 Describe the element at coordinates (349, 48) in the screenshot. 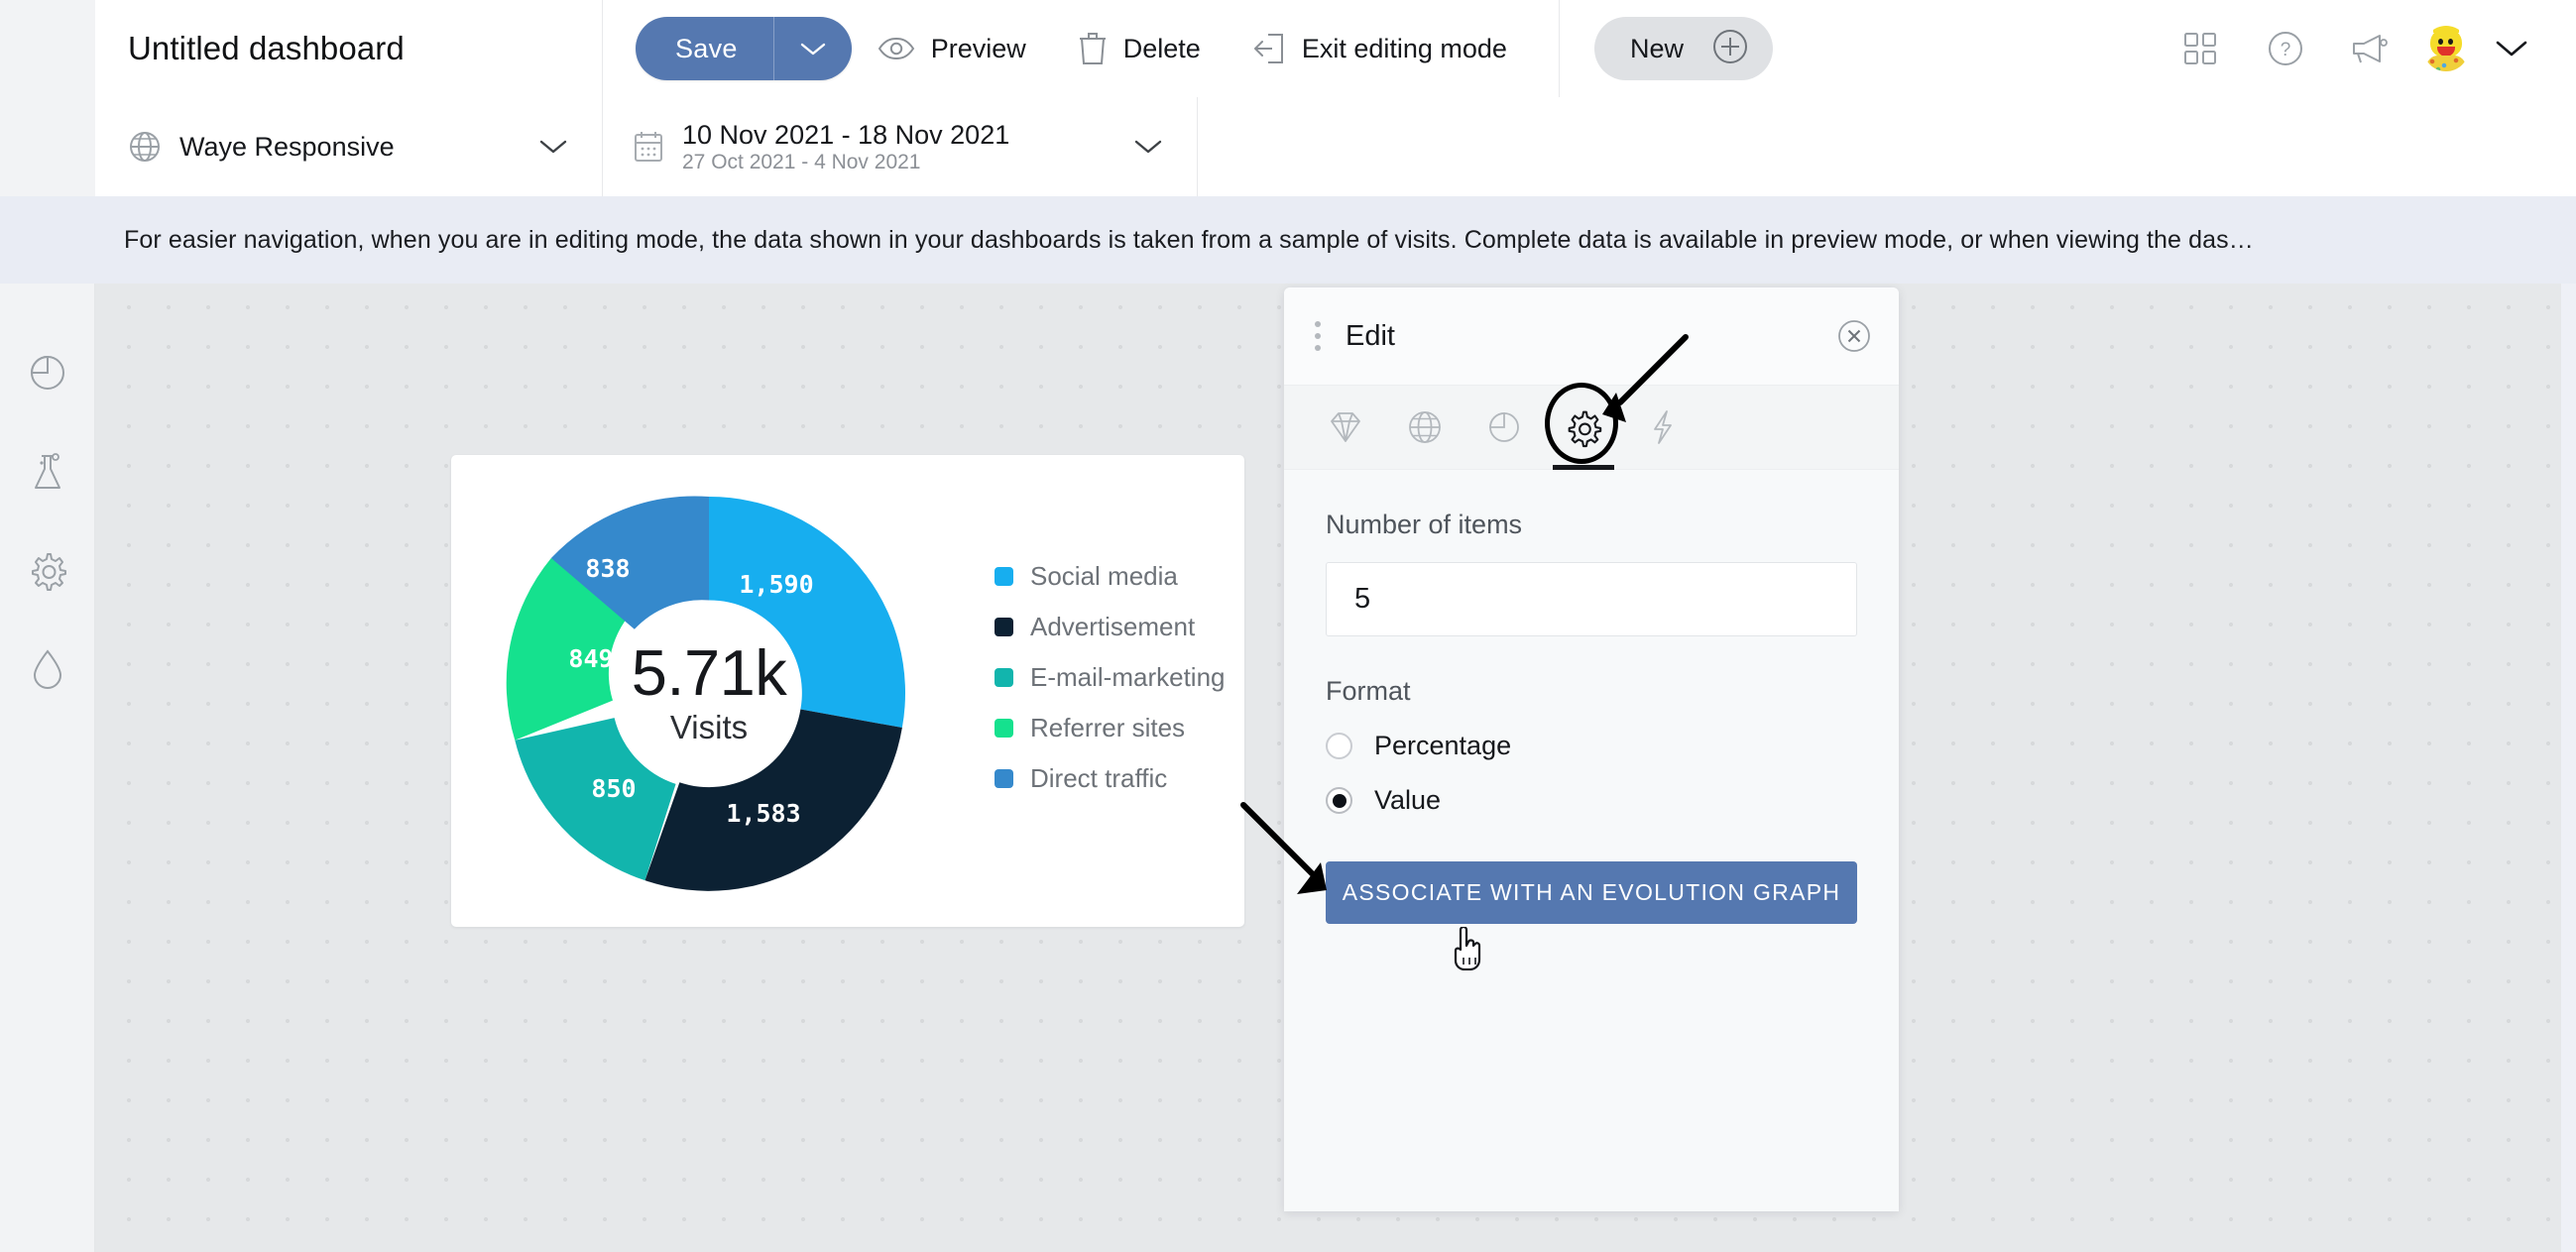

I see `dashboard-title-cell: Untitled dashboard` at that location.